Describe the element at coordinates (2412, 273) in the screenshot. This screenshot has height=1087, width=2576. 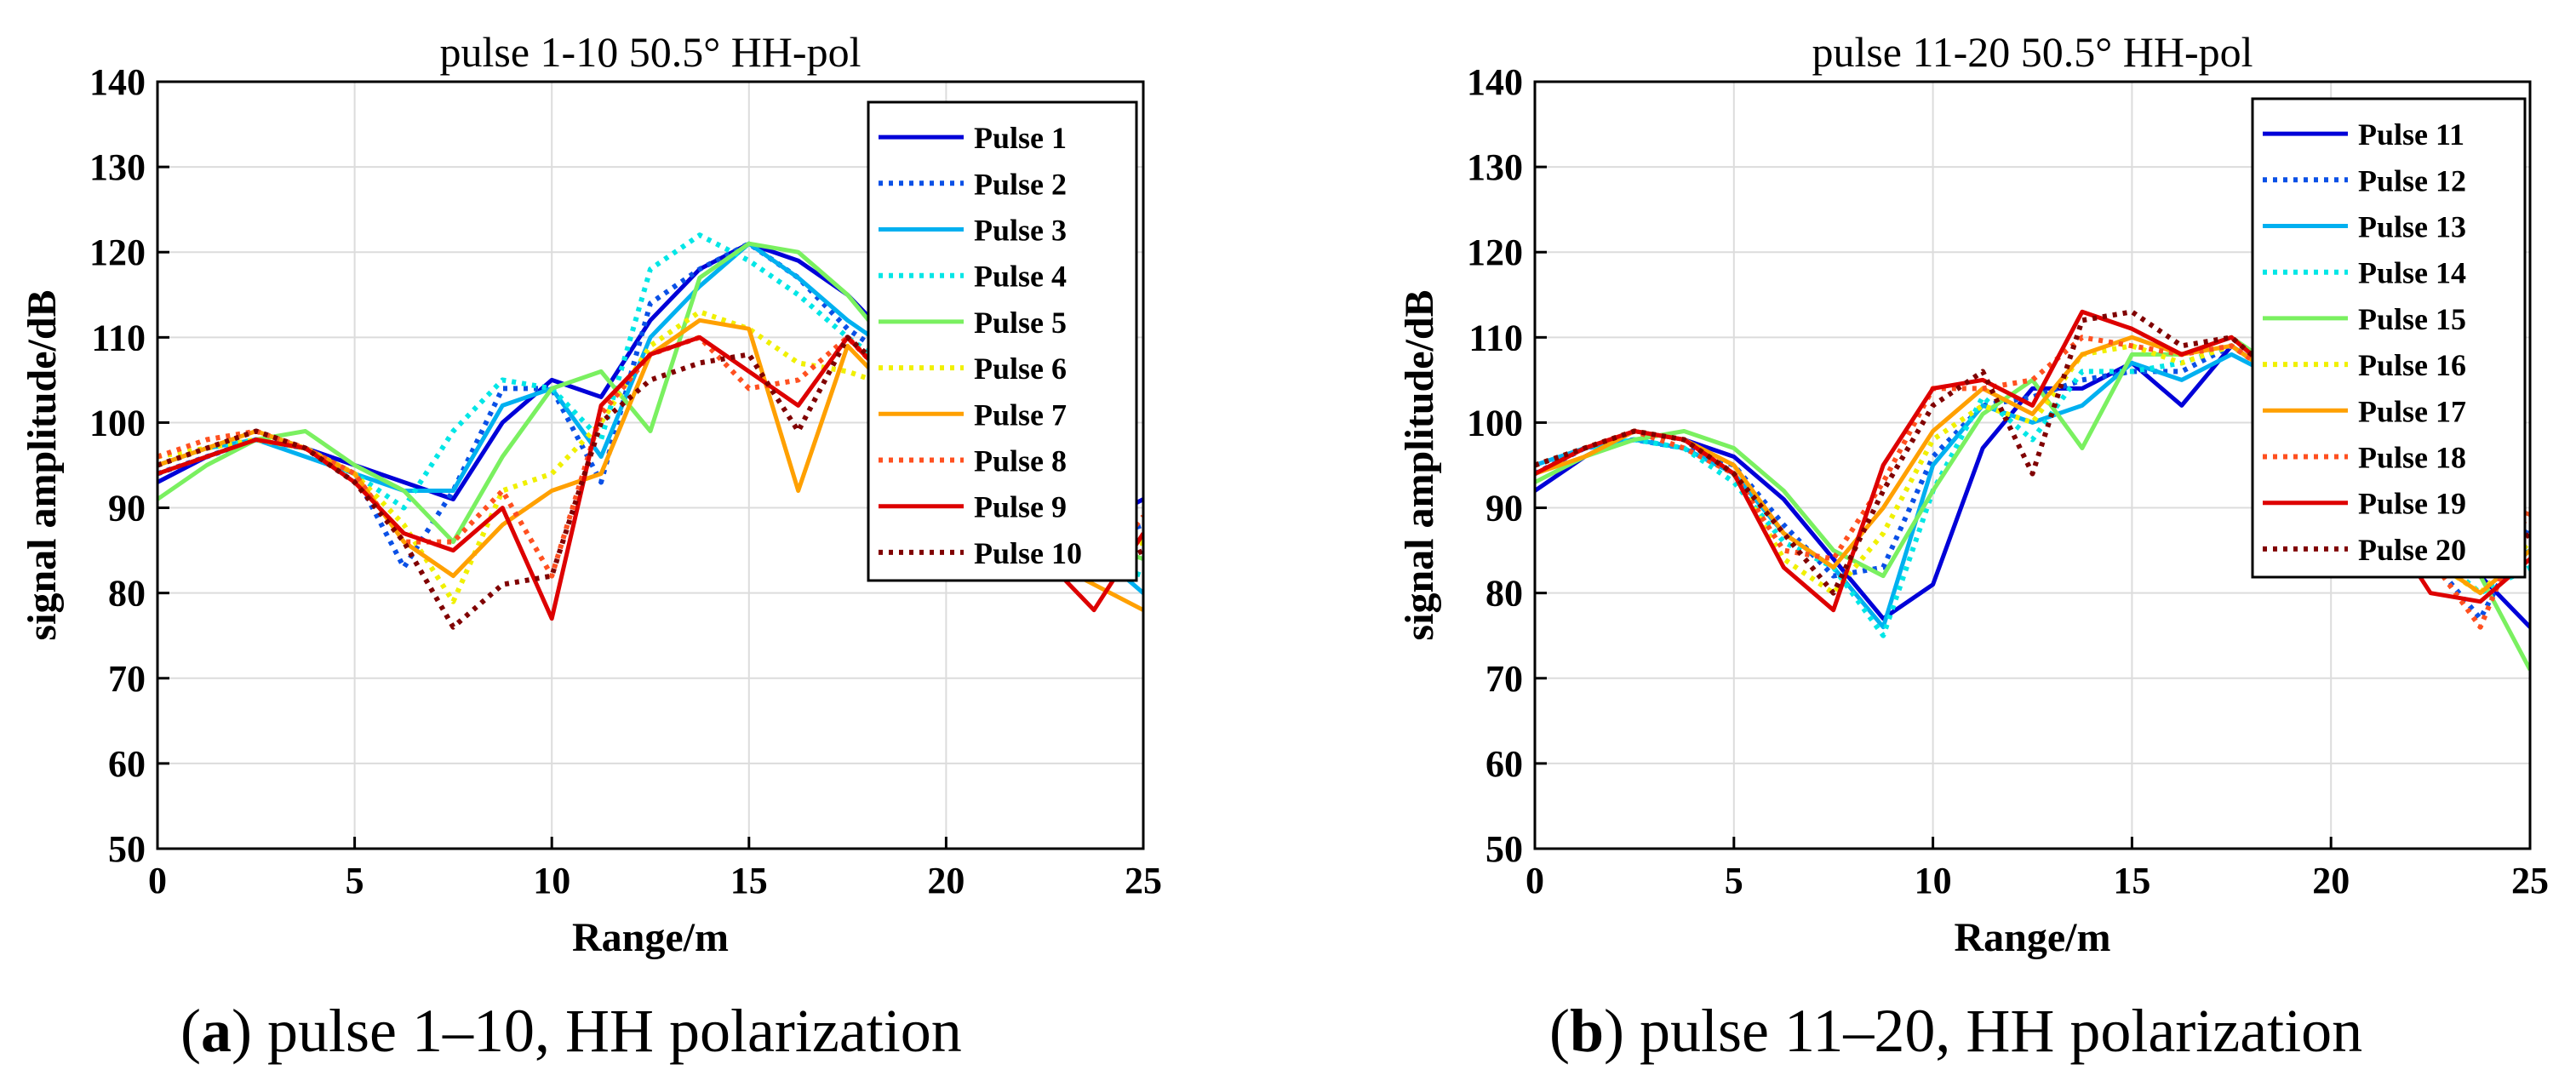
I see `legend-label: Pulse 14` at that location.